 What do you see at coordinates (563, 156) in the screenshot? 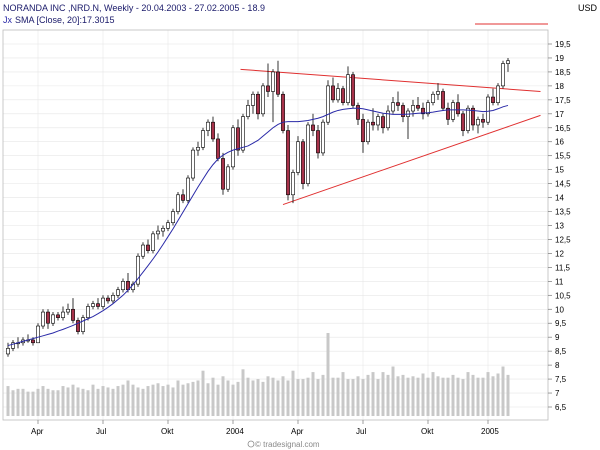
I see `y-tick-label: 15,5` at bounding box center [563, 156].